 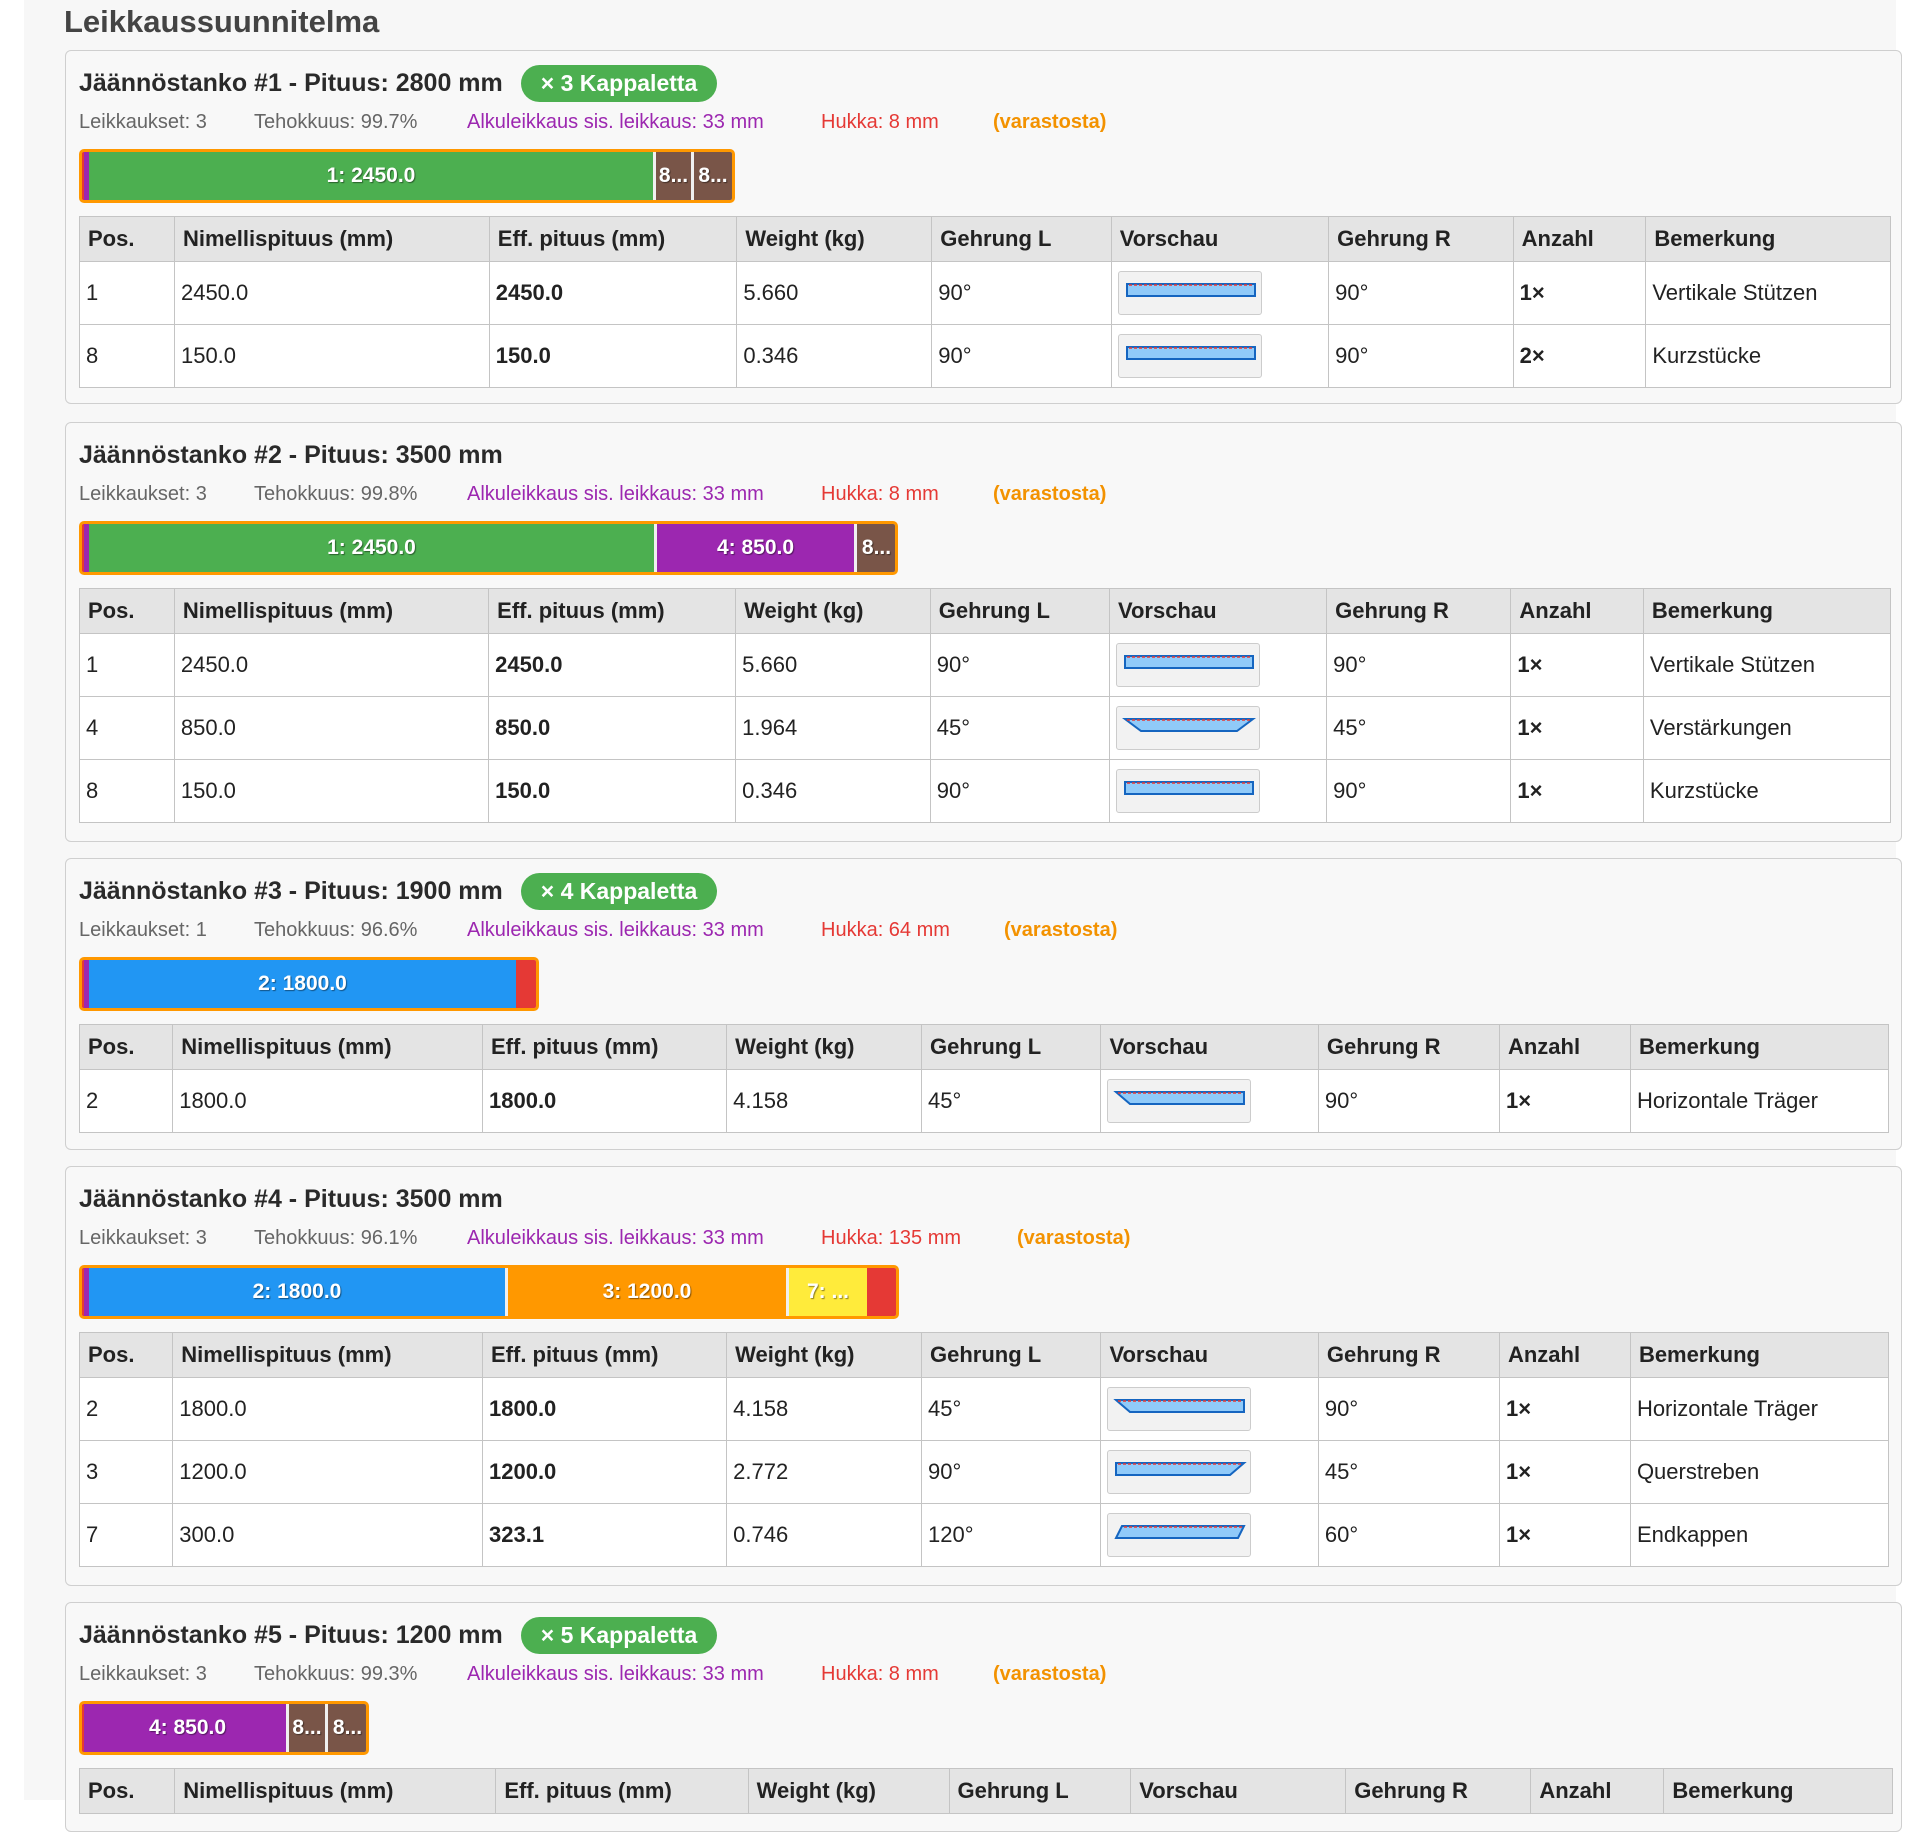 I want to click on profile-preview, so click(x=1187, y=665).